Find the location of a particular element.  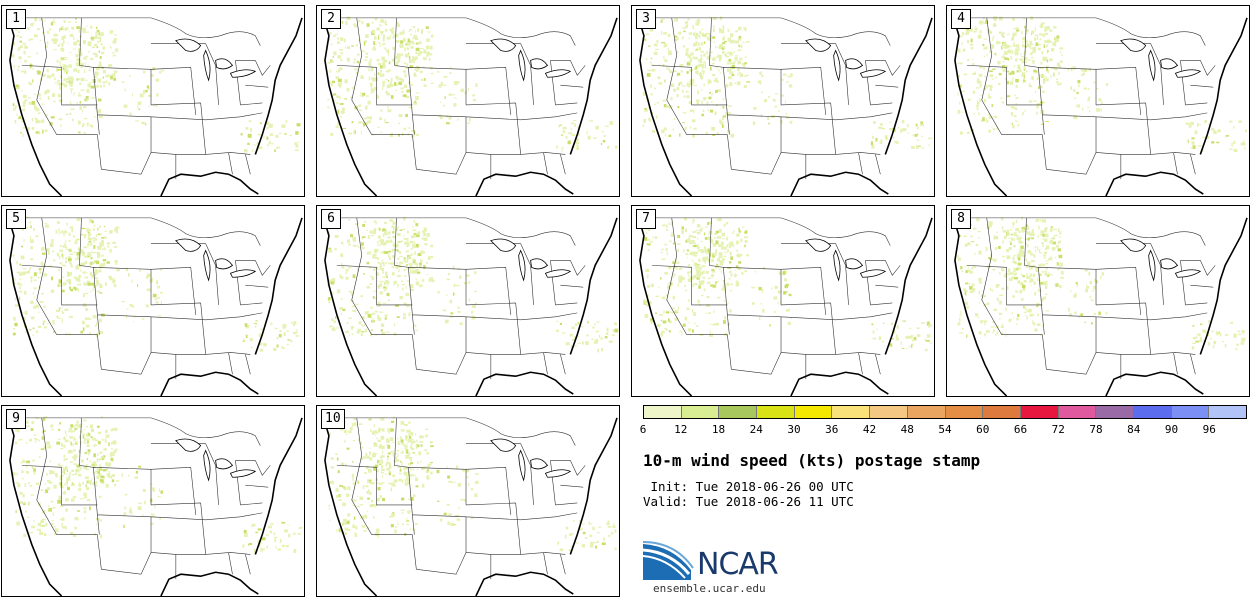

map-panel-1: 1 is located at coordinates (153, 101).